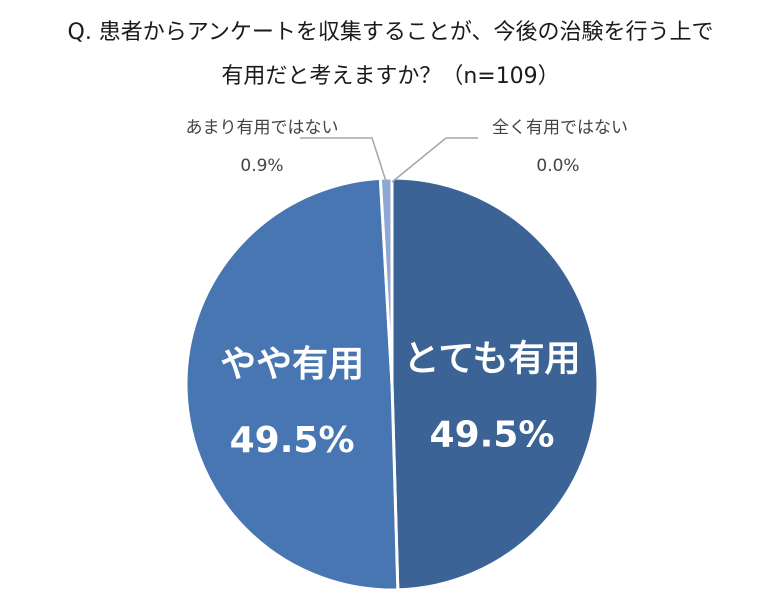 The width and height of the screenshot is (781, 606). I want to click on slice-label-4: 全く有用ではない, so click(560, 128).